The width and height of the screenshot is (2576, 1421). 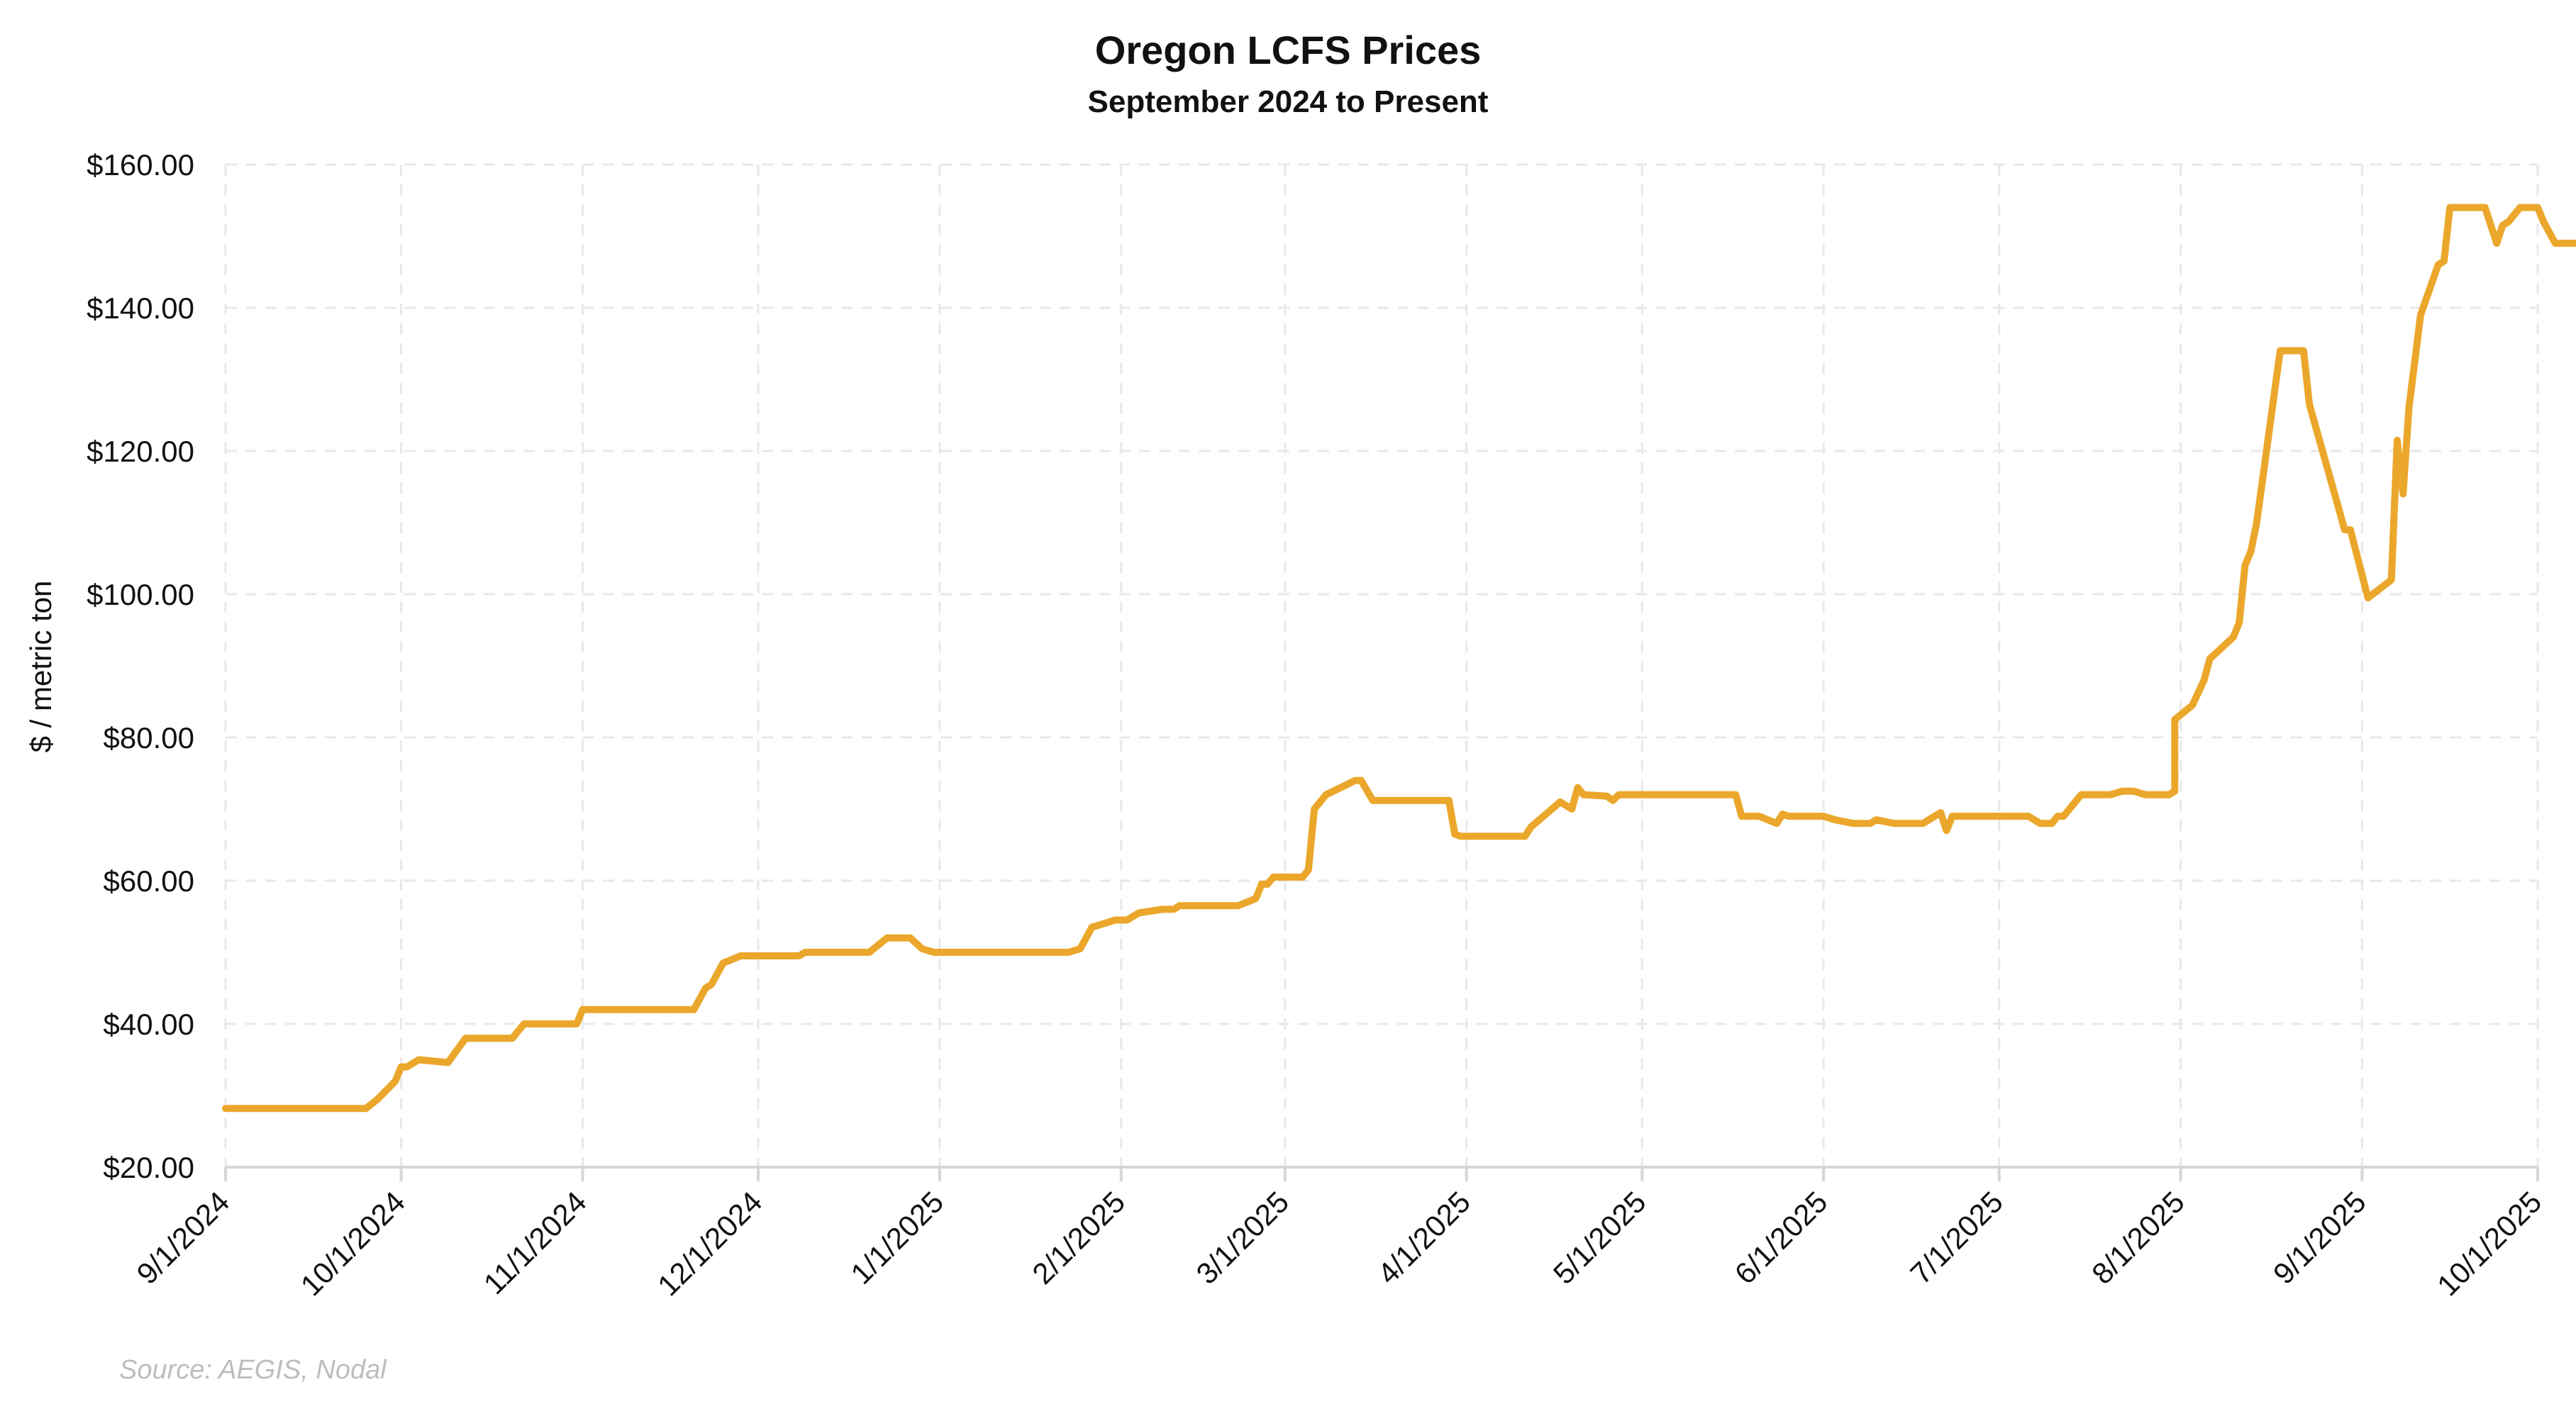 I want to click on source-note: Source: AEGIS, Nodal, so click(x=253, y=1370).